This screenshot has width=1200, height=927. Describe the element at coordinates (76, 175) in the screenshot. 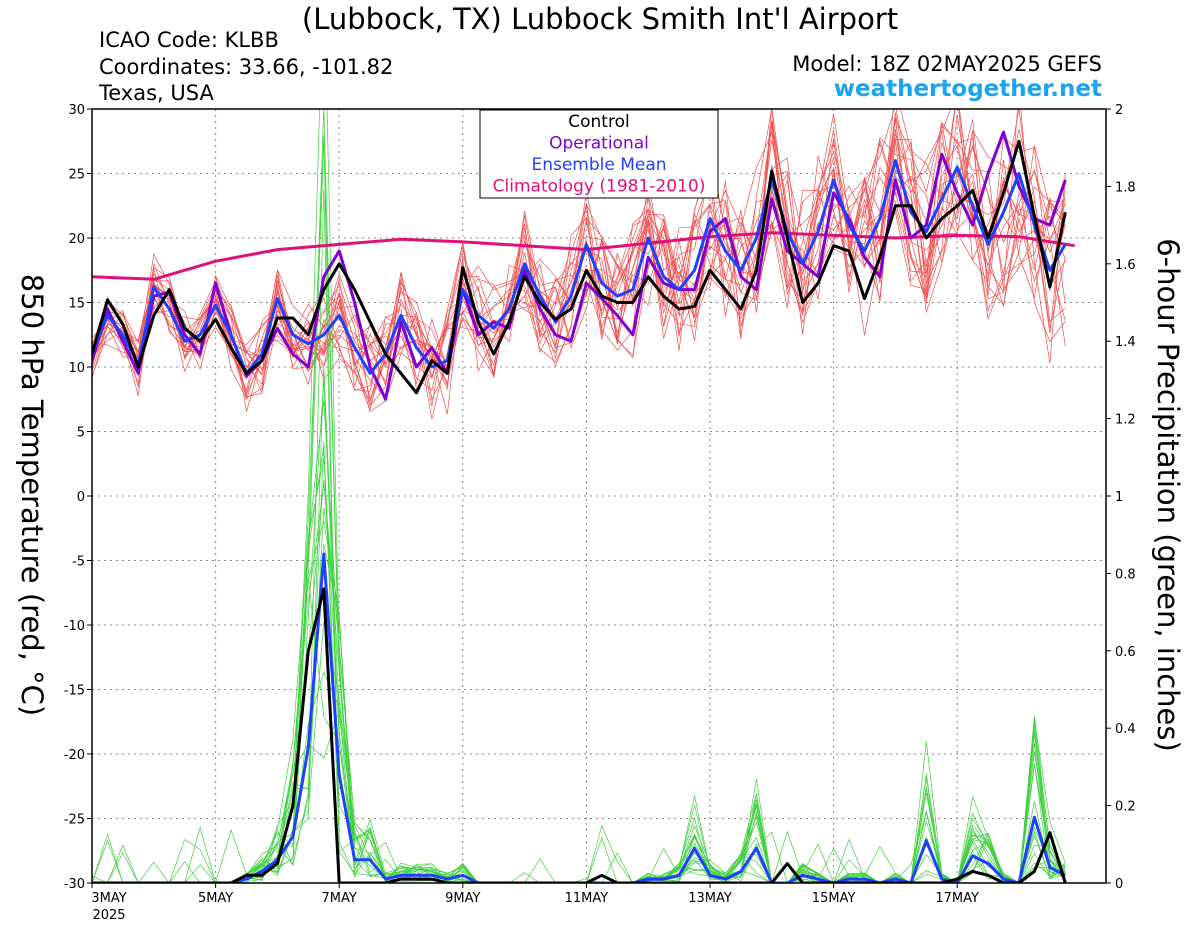

I see `y-tick-label: 25` at that location.